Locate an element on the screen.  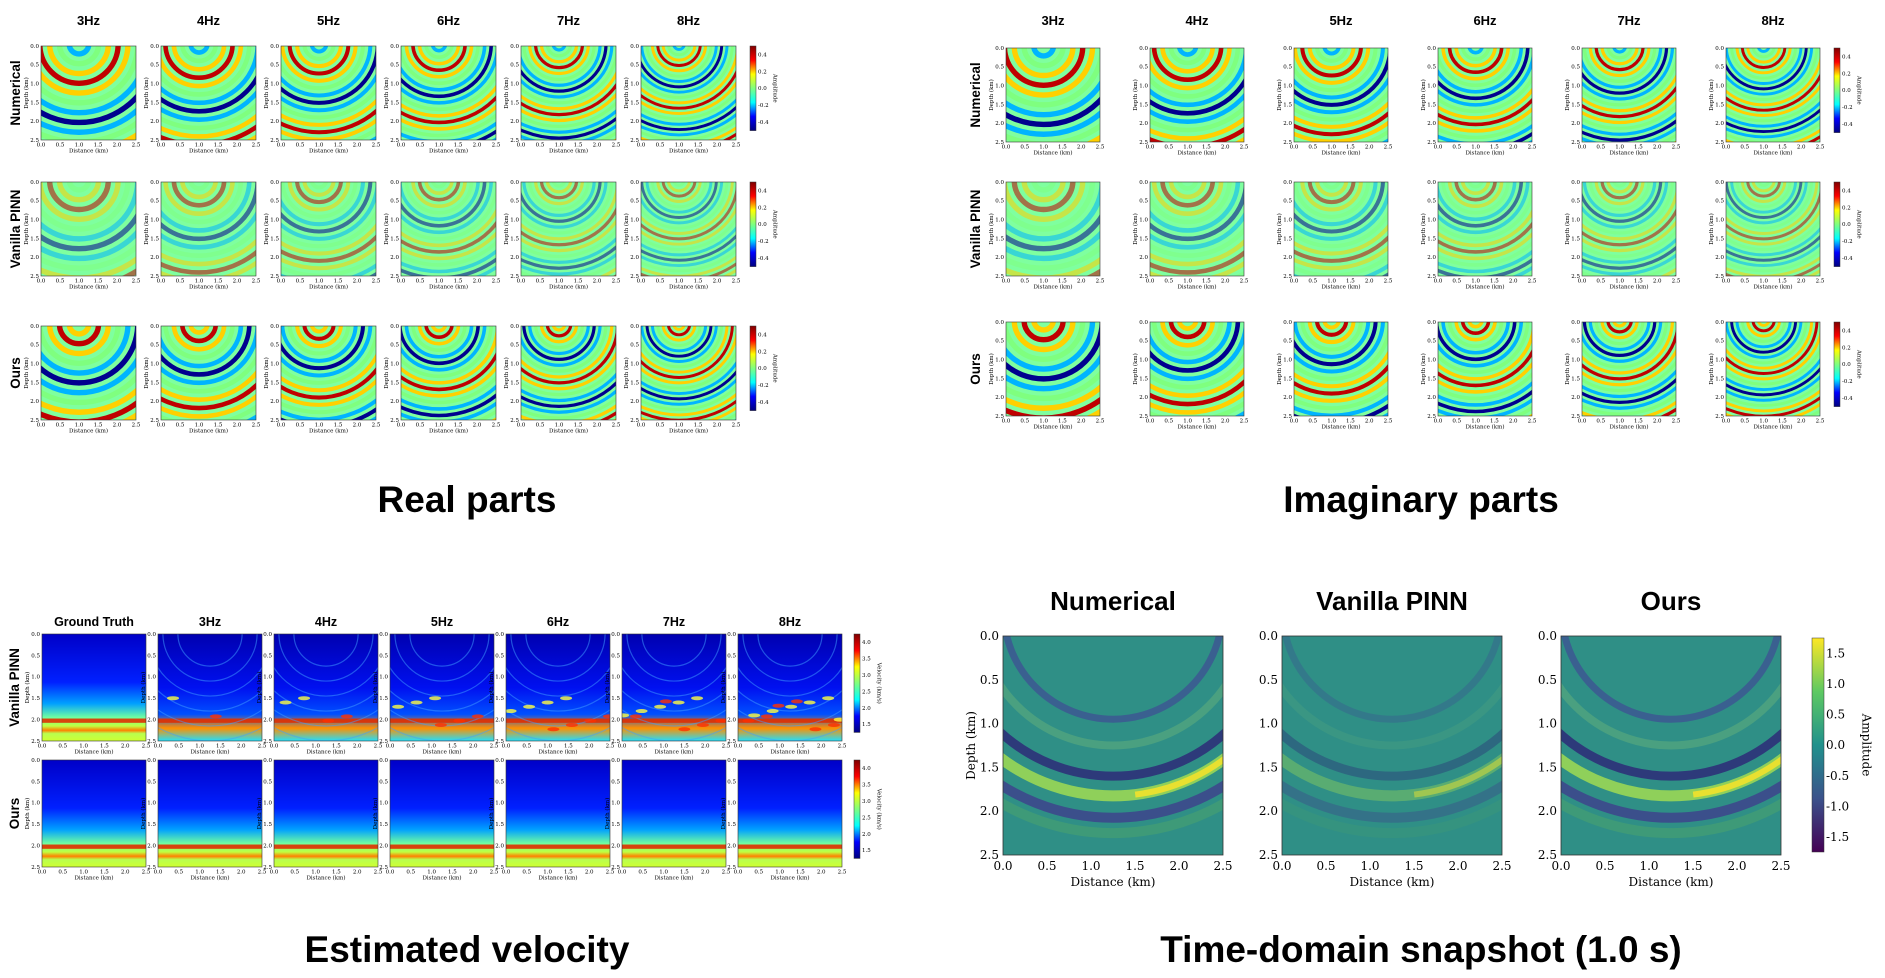
colorbar-tick: 0.0 is located at coordinates (762, 225).